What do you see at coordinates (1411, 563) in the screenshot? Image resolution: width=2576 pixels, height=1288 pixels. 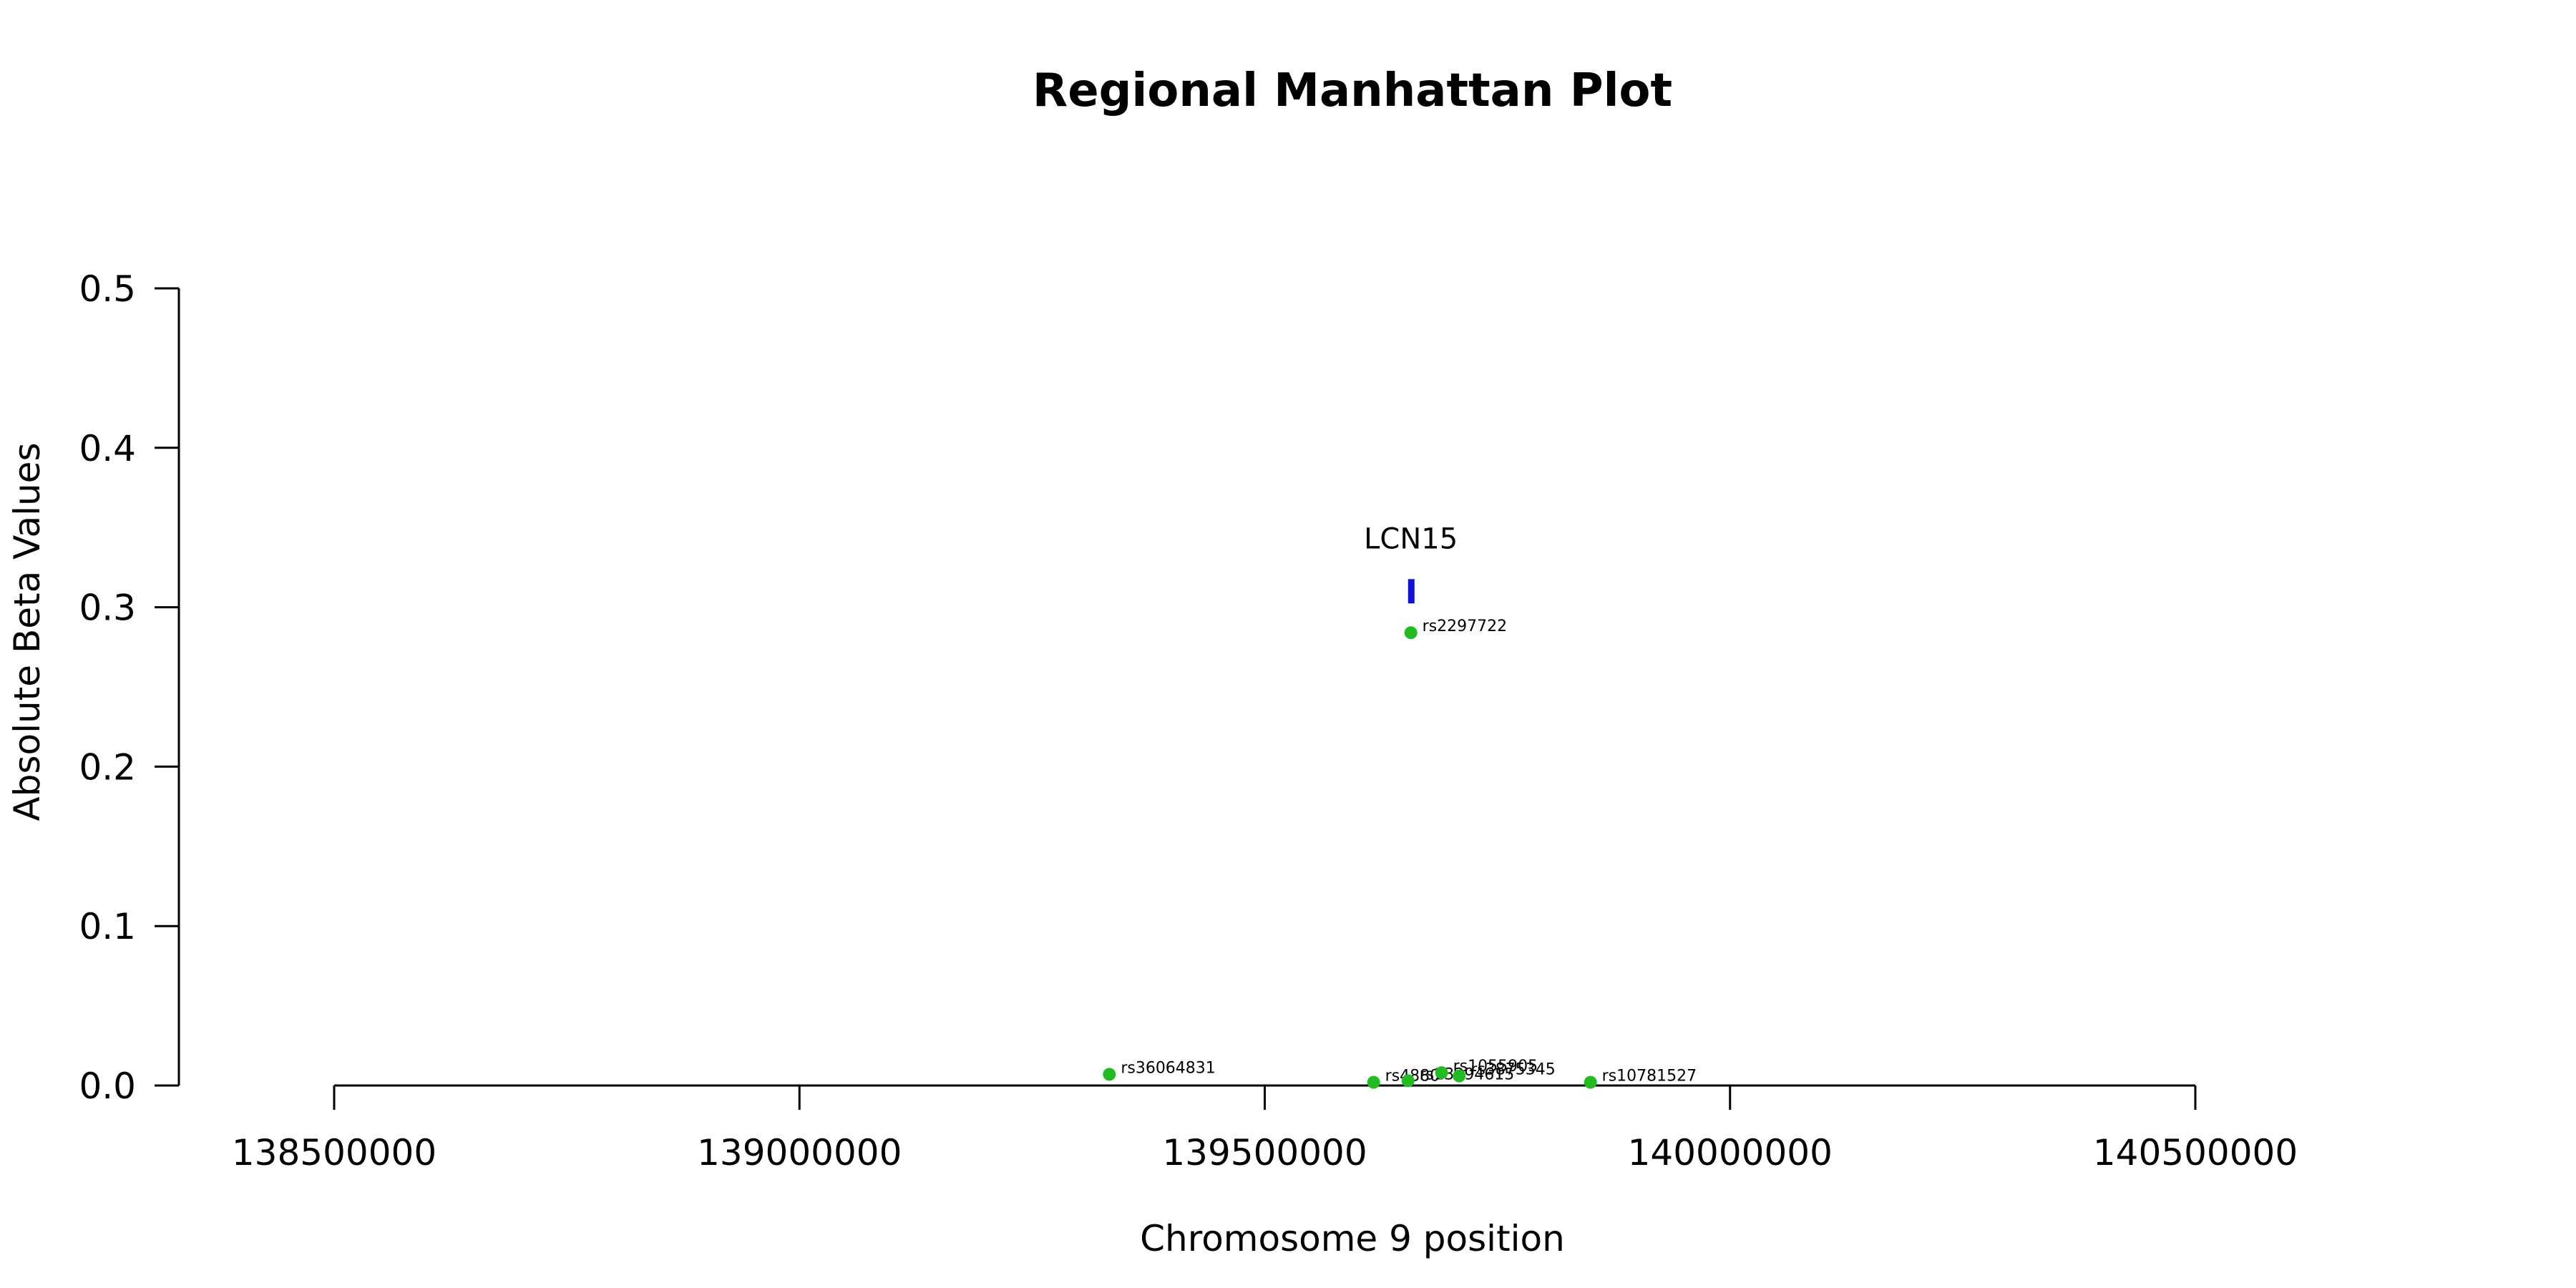 I see `gene-track: LCN15` at bounding box center [1411, 563].